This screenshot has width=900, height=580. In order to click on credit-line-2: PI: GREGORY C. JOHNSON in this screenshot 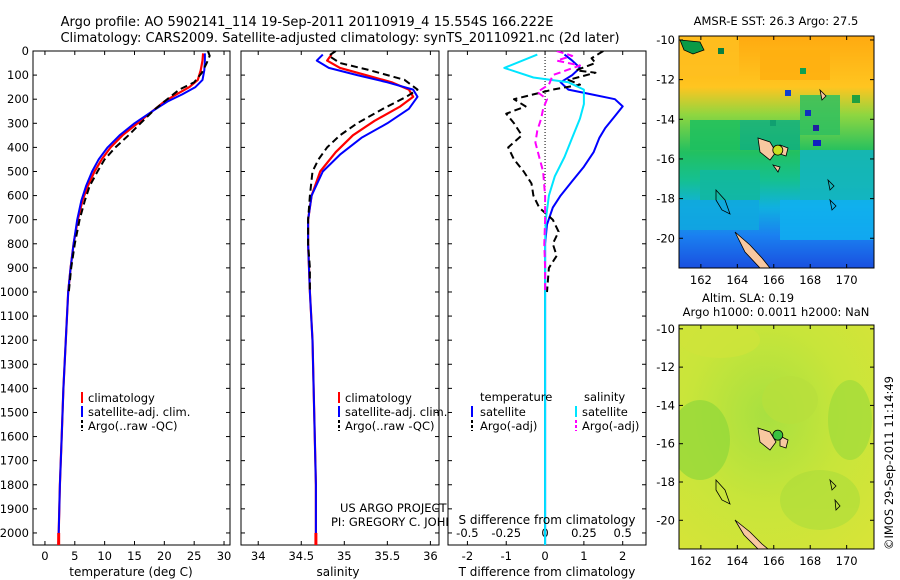, I will do `click(405, 522)`.